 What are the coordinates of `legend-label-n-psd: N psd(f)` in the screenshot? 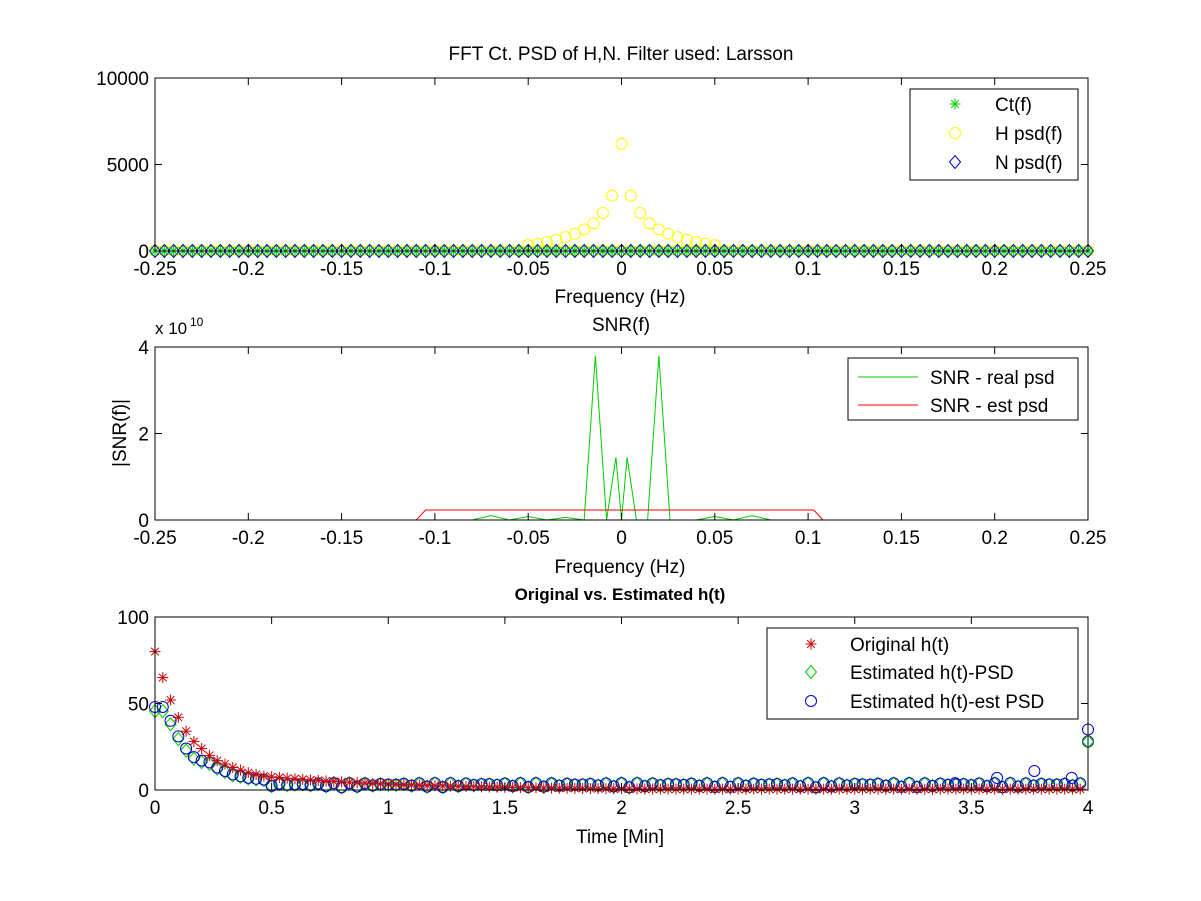 It's located at (1029, 163).